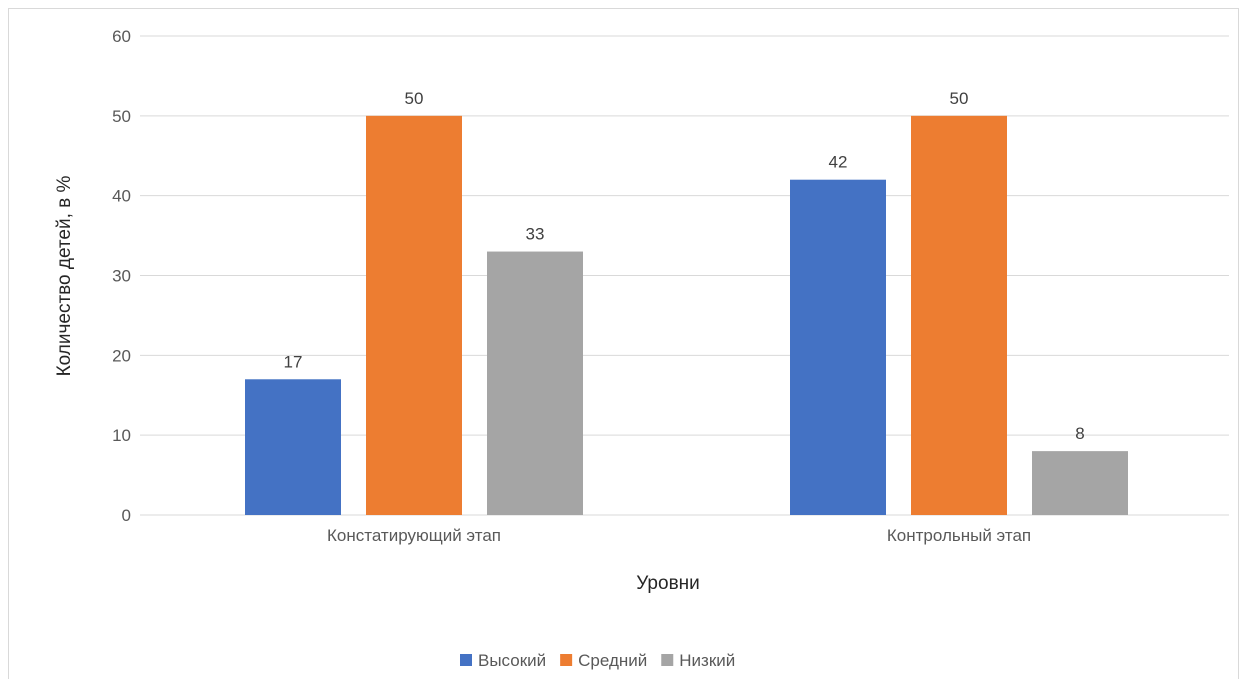 The image size is (1243, 679). What do you see at coordinates (838, 162) in the screenshot?
I see `data-label: 42` at bounding box center [838, 162].